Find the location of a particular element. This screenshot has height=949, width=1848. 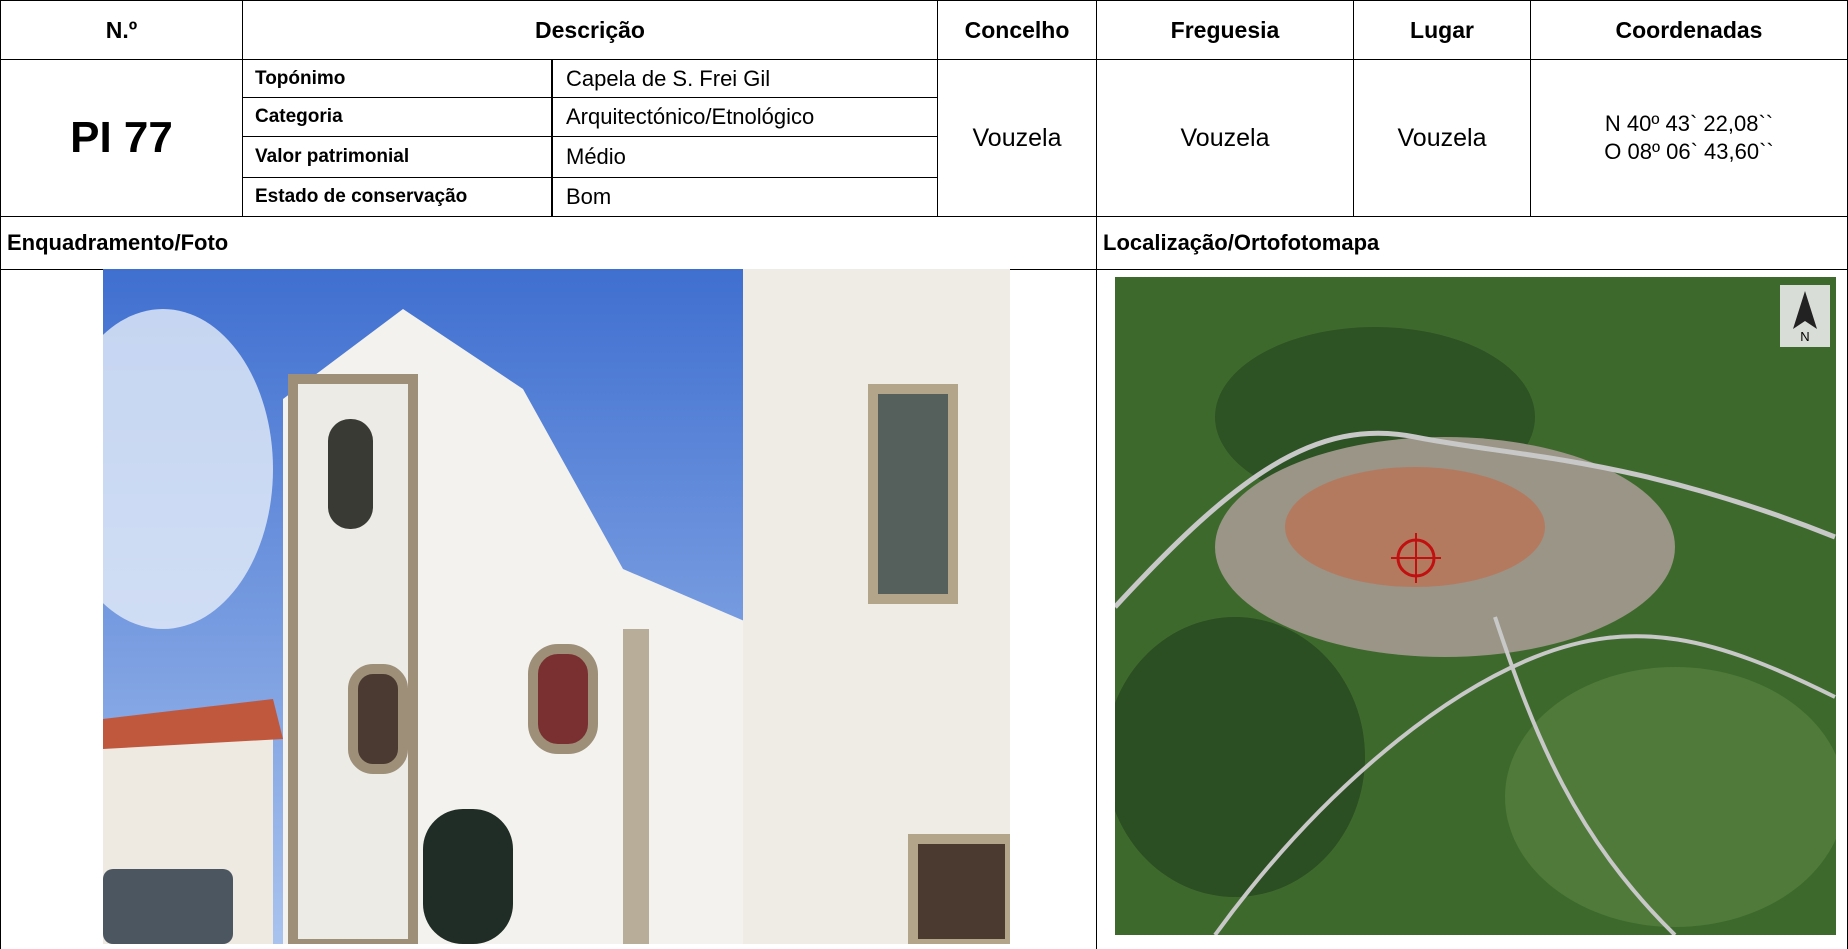

field-label: Estado de conservação is located at coordinates (397, 197).